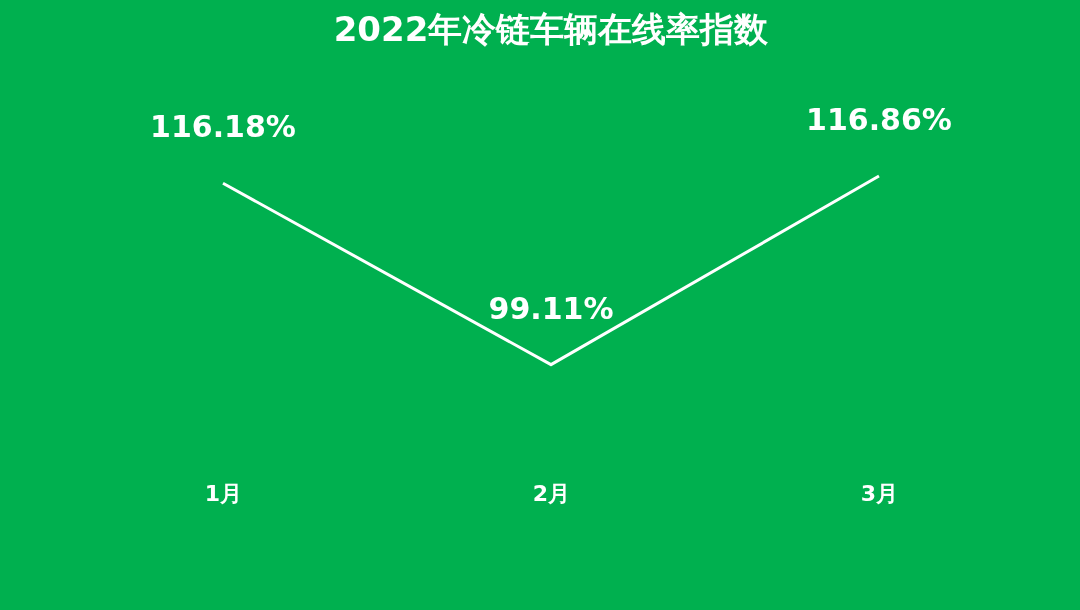 This screenshot has width=1080, height=610. What do you see at coordinates (879, 119) in the screenshot?
I see `data-label: 116.86%` at bounding box center [879, 119].